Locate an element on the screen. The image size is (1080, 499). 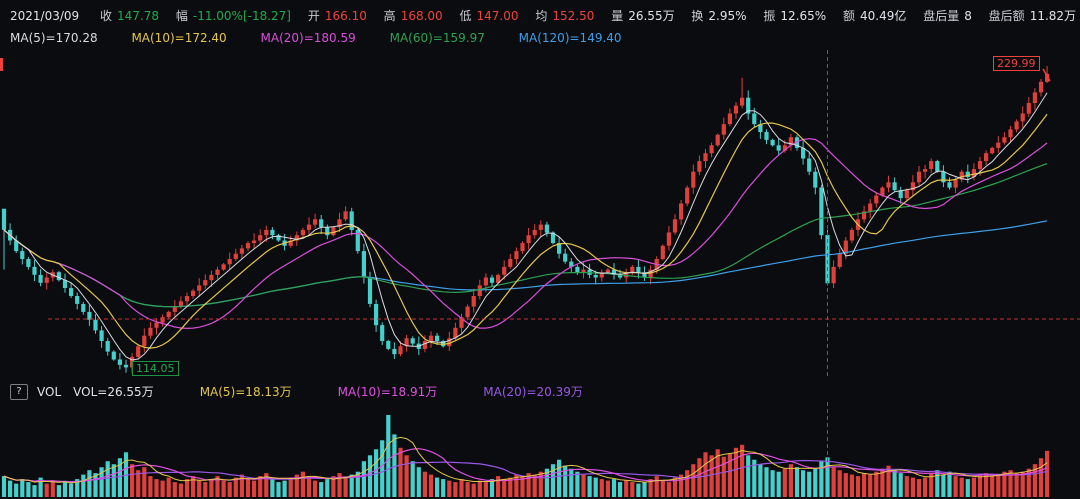
ma10-label: MA(10)=172.40 is located at coordinates (179, 38).